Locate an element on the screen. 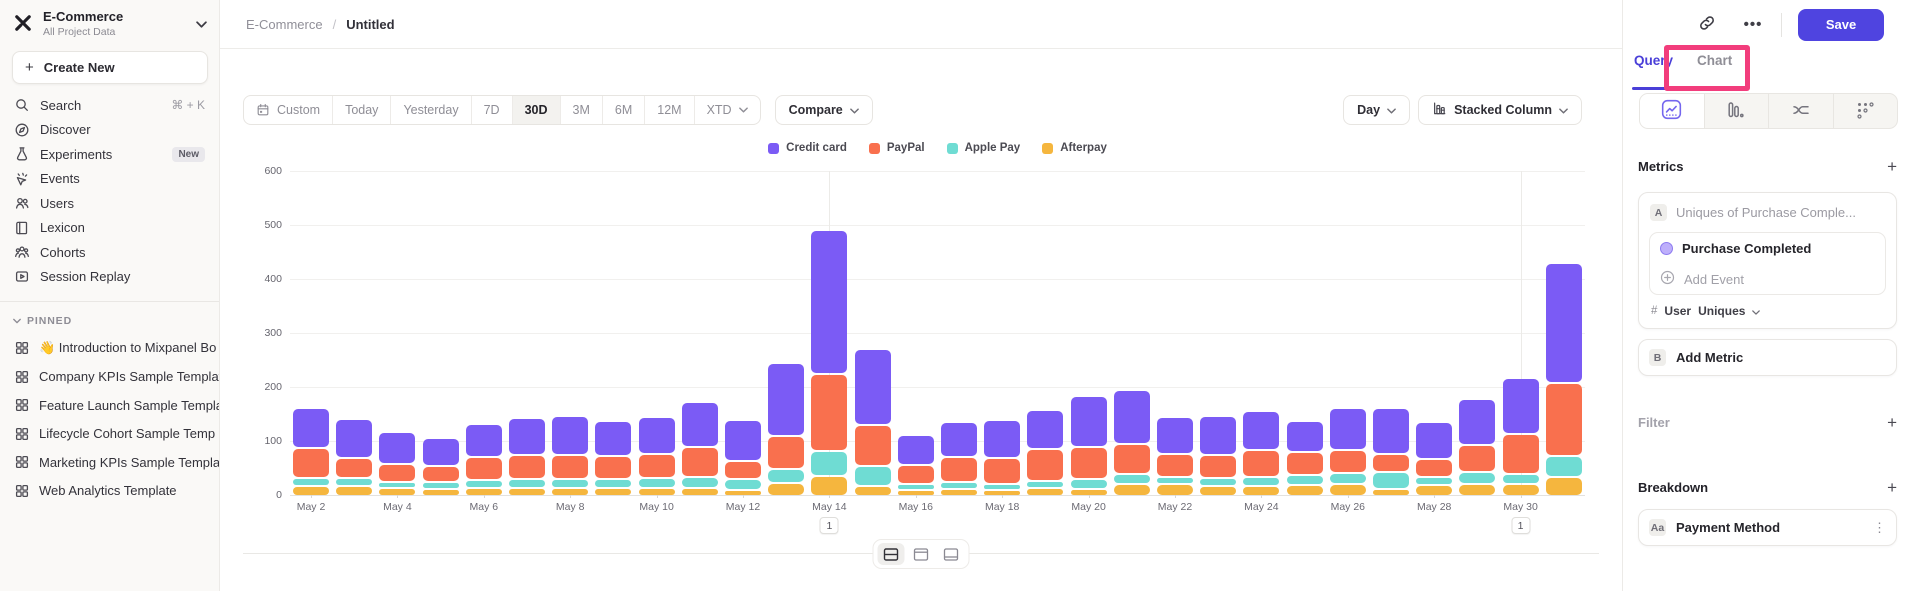  range-6m: 6M is located at coordinates (624, 110).